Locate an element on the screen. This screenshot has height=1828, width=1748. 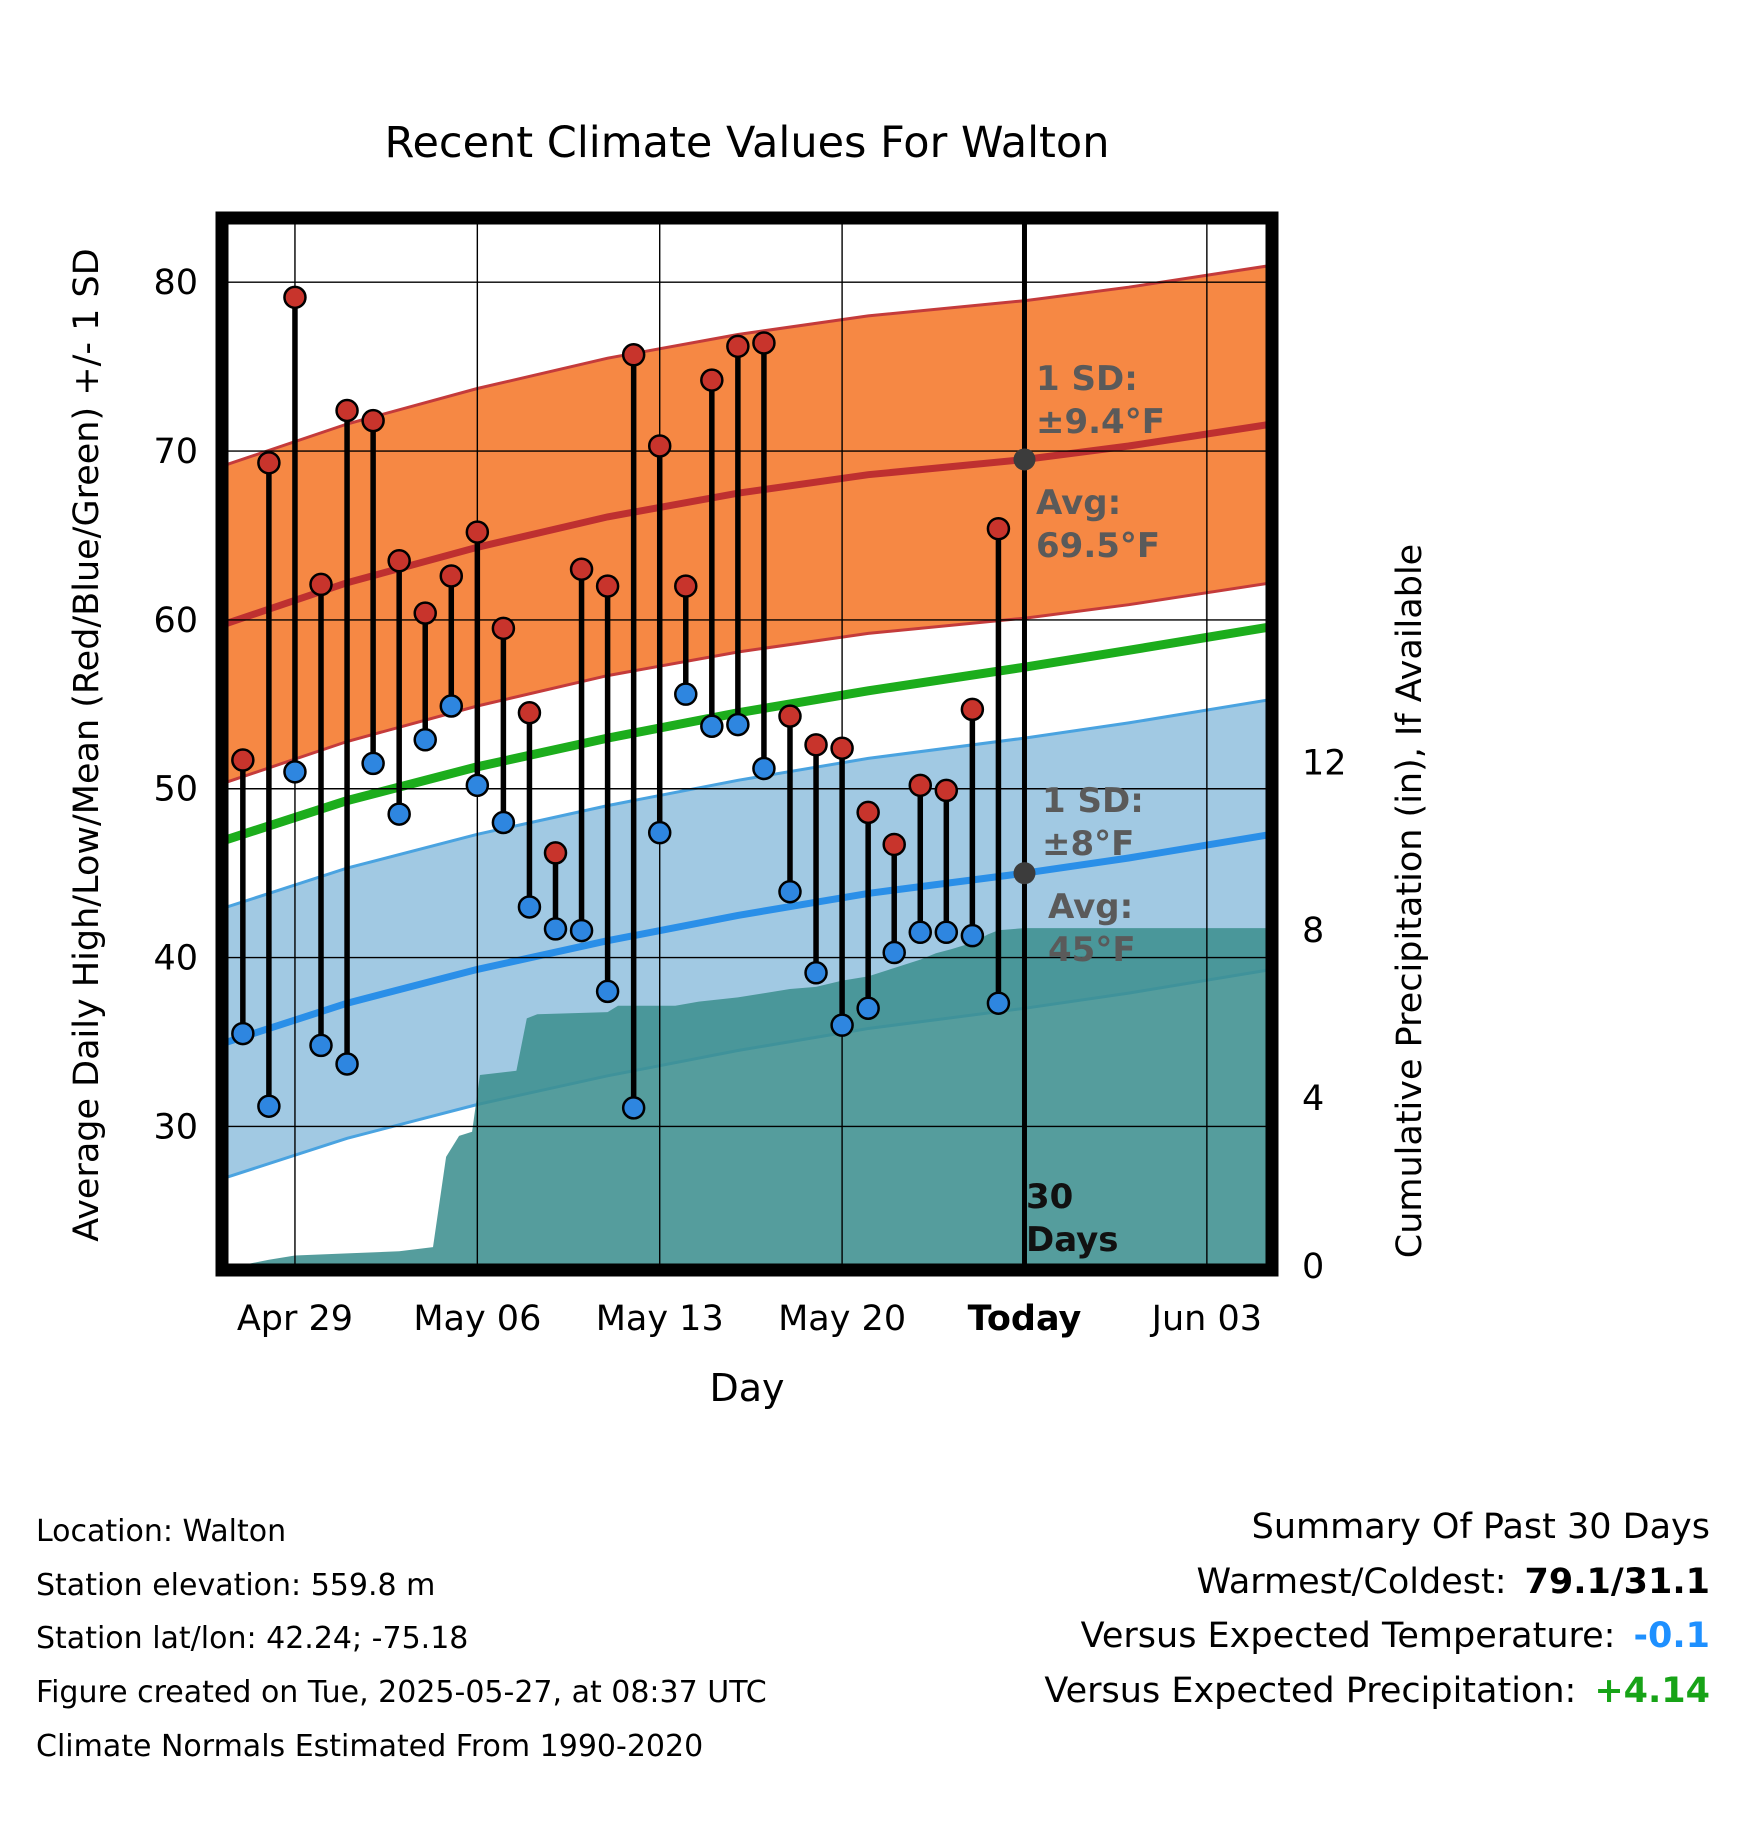
annotation-low-avg-value: 45°F is located at coordinates (1092, 950).